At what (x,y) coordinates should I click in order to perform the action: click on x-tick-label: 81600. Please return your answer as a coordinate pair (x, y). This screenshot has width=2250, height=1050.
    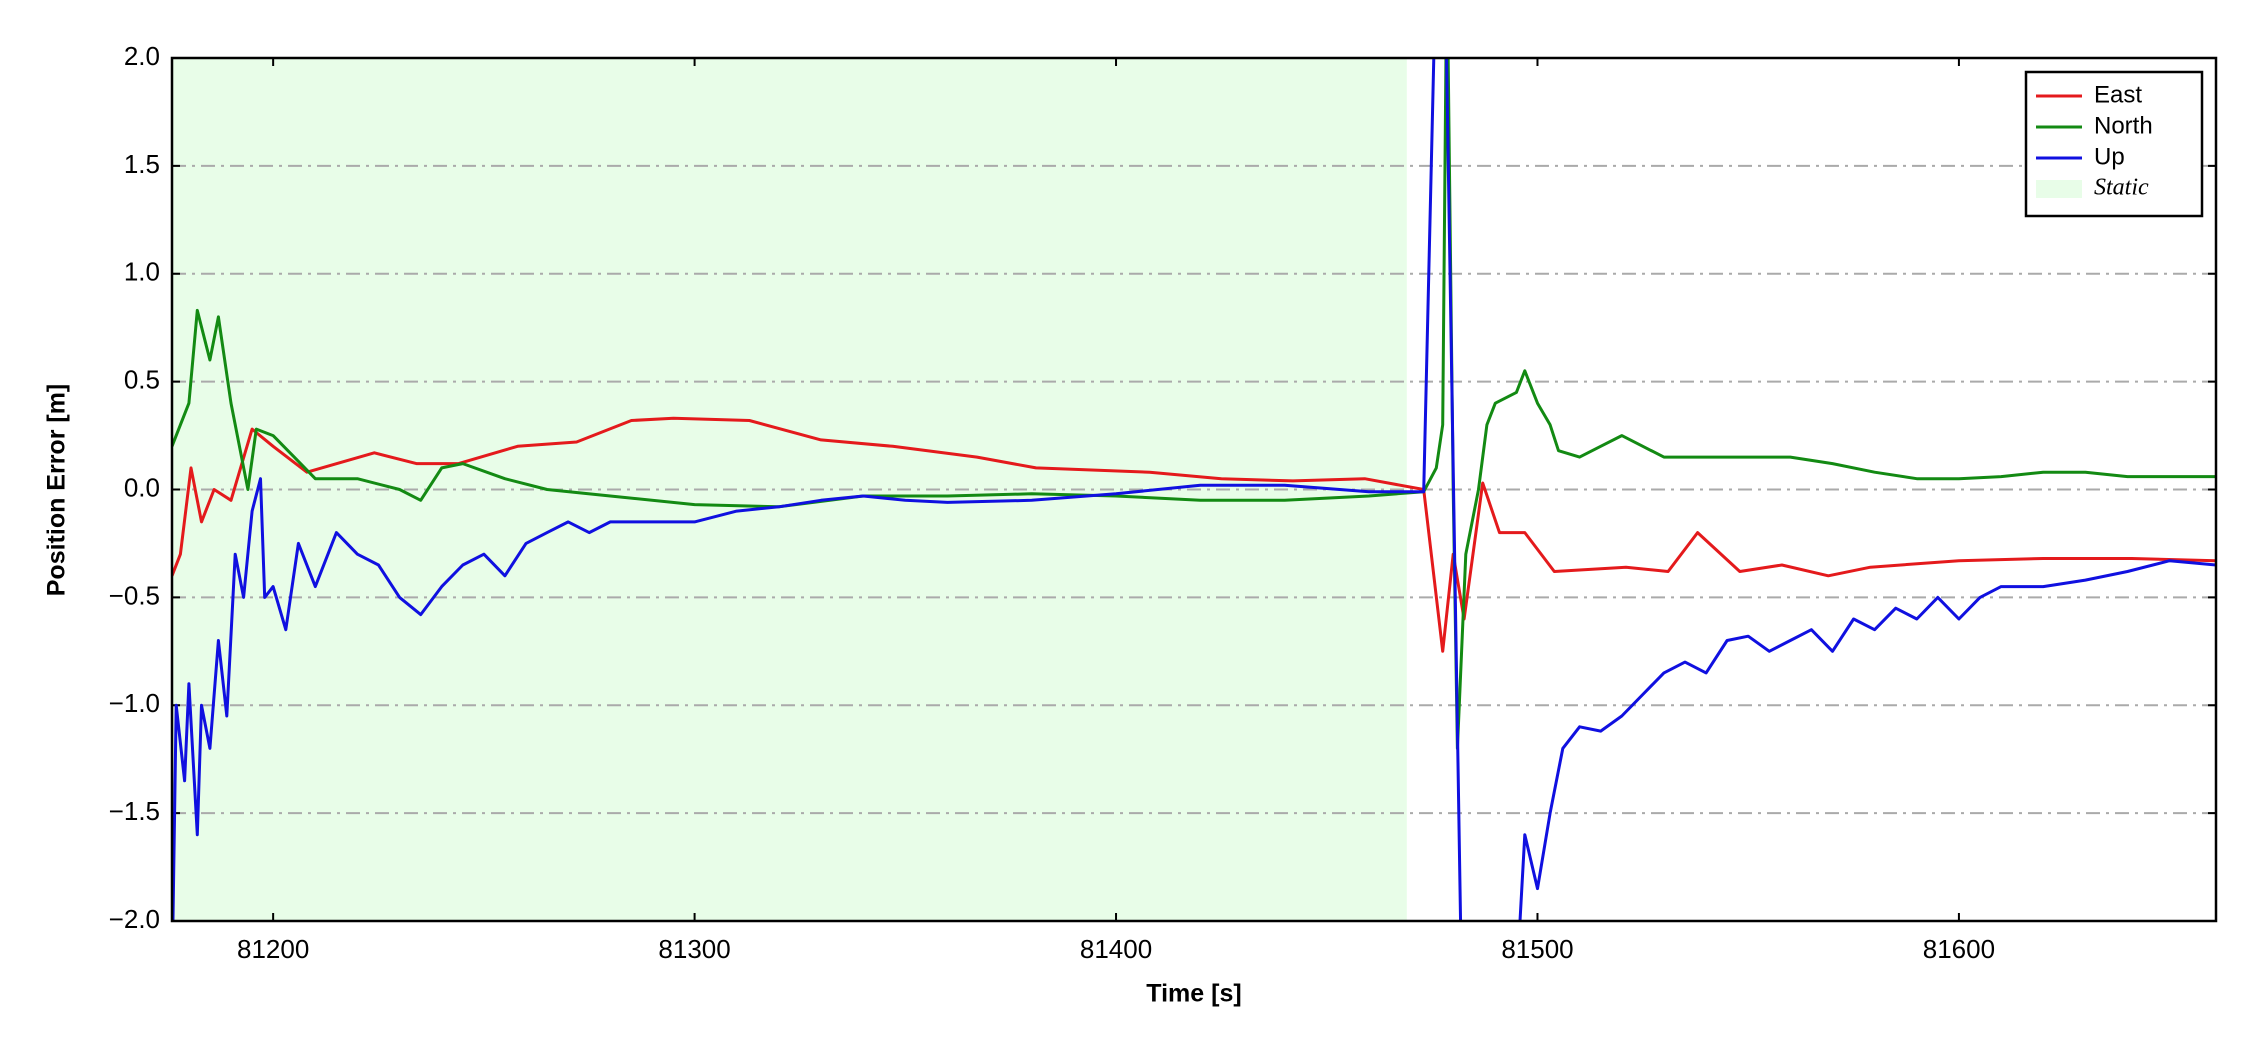
    Looking at the image, I should click on (1959, 949).